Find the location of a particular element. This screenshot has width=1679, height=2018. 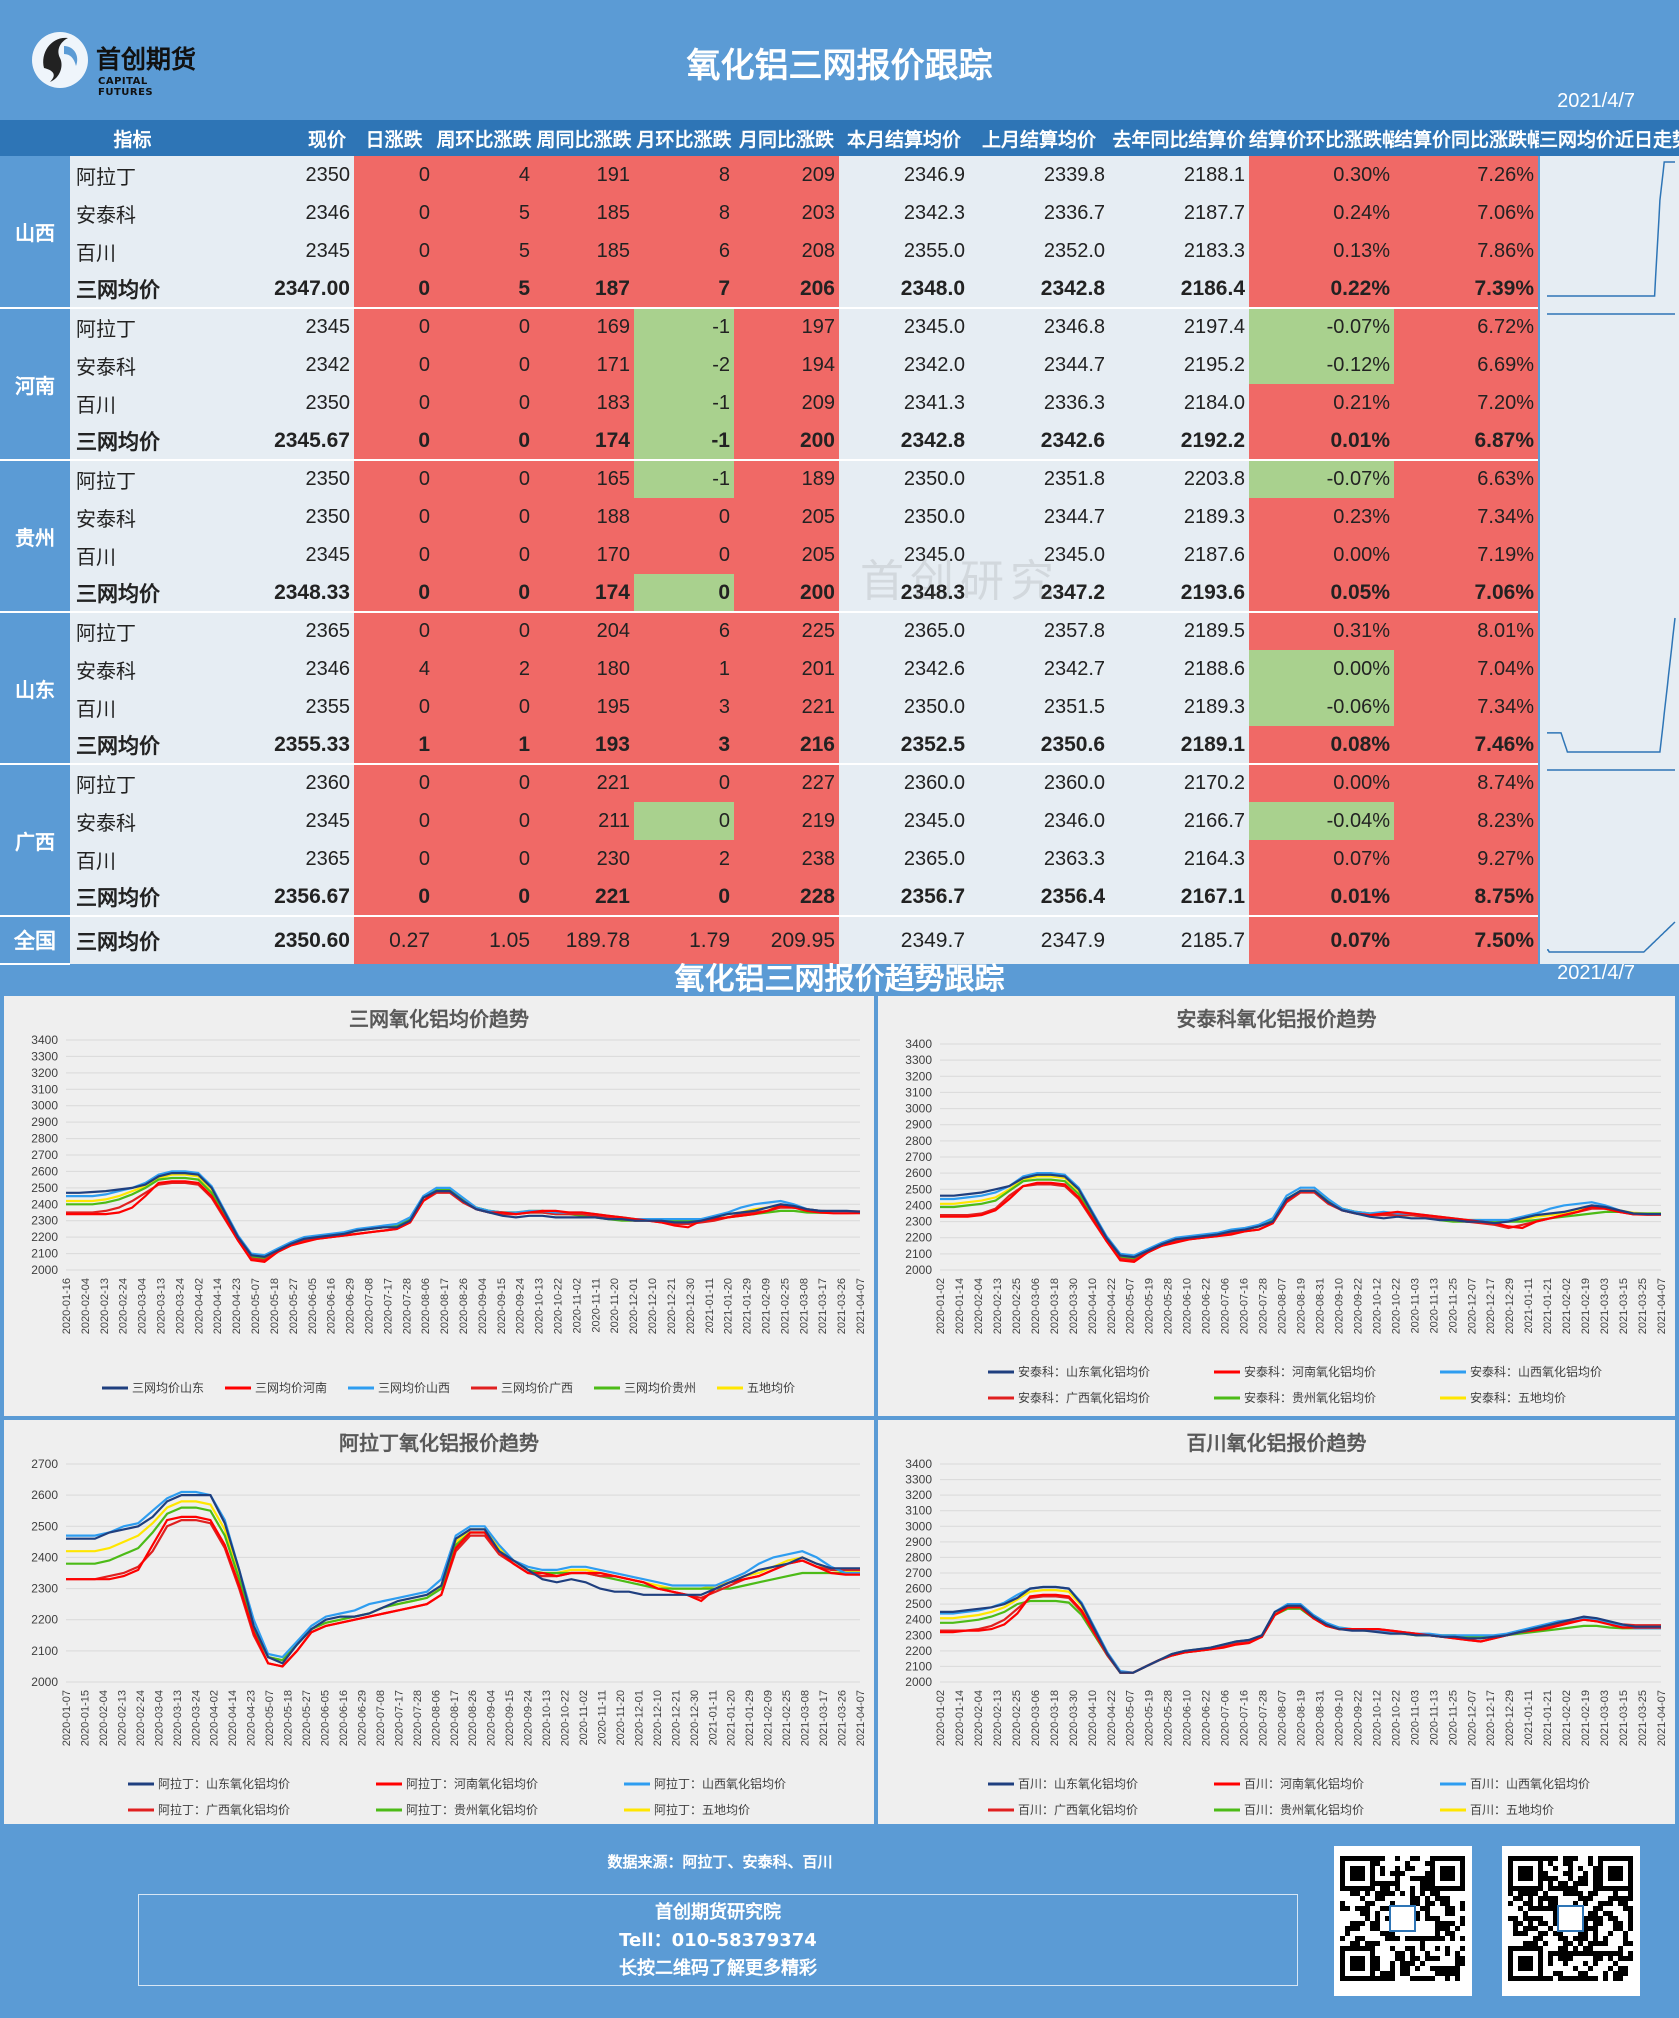

week-yoy-change: 193 is located at coordinates (584, 745).